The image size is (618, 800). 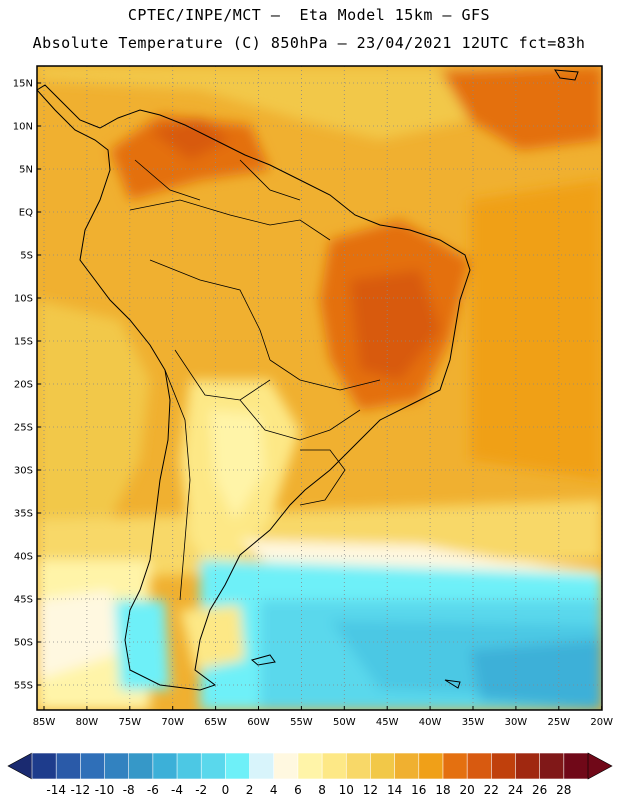 I want to click on colorbar-tick-label: -8, so click(x=129, y=790).